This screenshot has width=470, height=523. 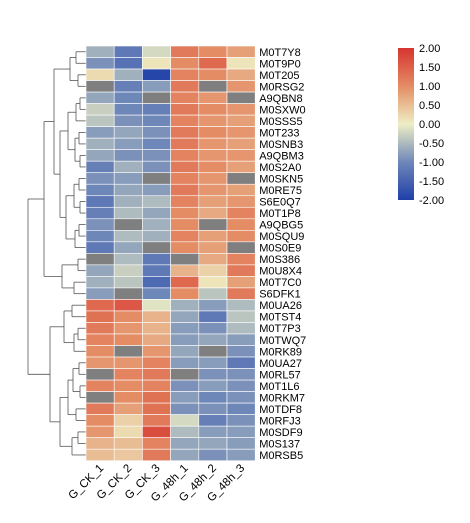 I want to click on row-label: M0RSG2, so click(x=281, y=87).